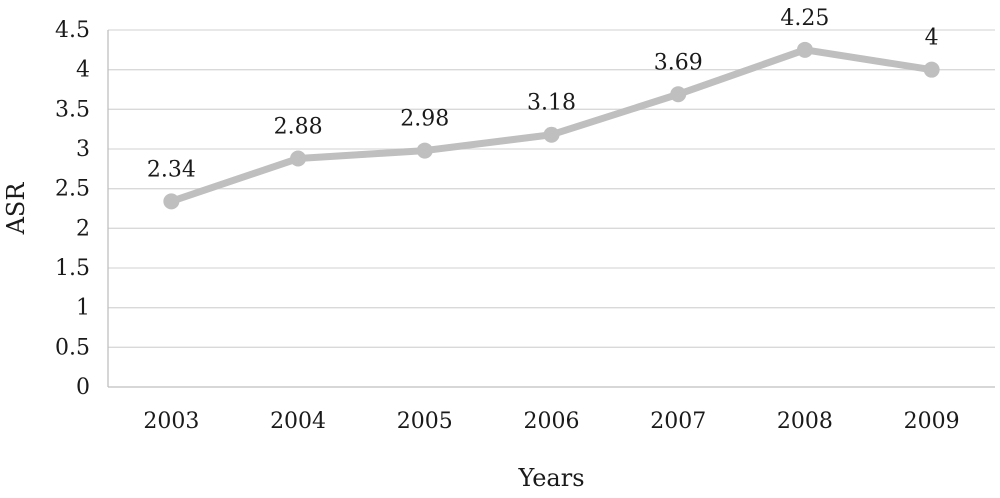 Image resolution: width=1000 pixels, height=498 pixels. I want to click on x-axis-tick-labels: 2003 2004 2005 2006 2007 2008 2009, so click(551, 421).